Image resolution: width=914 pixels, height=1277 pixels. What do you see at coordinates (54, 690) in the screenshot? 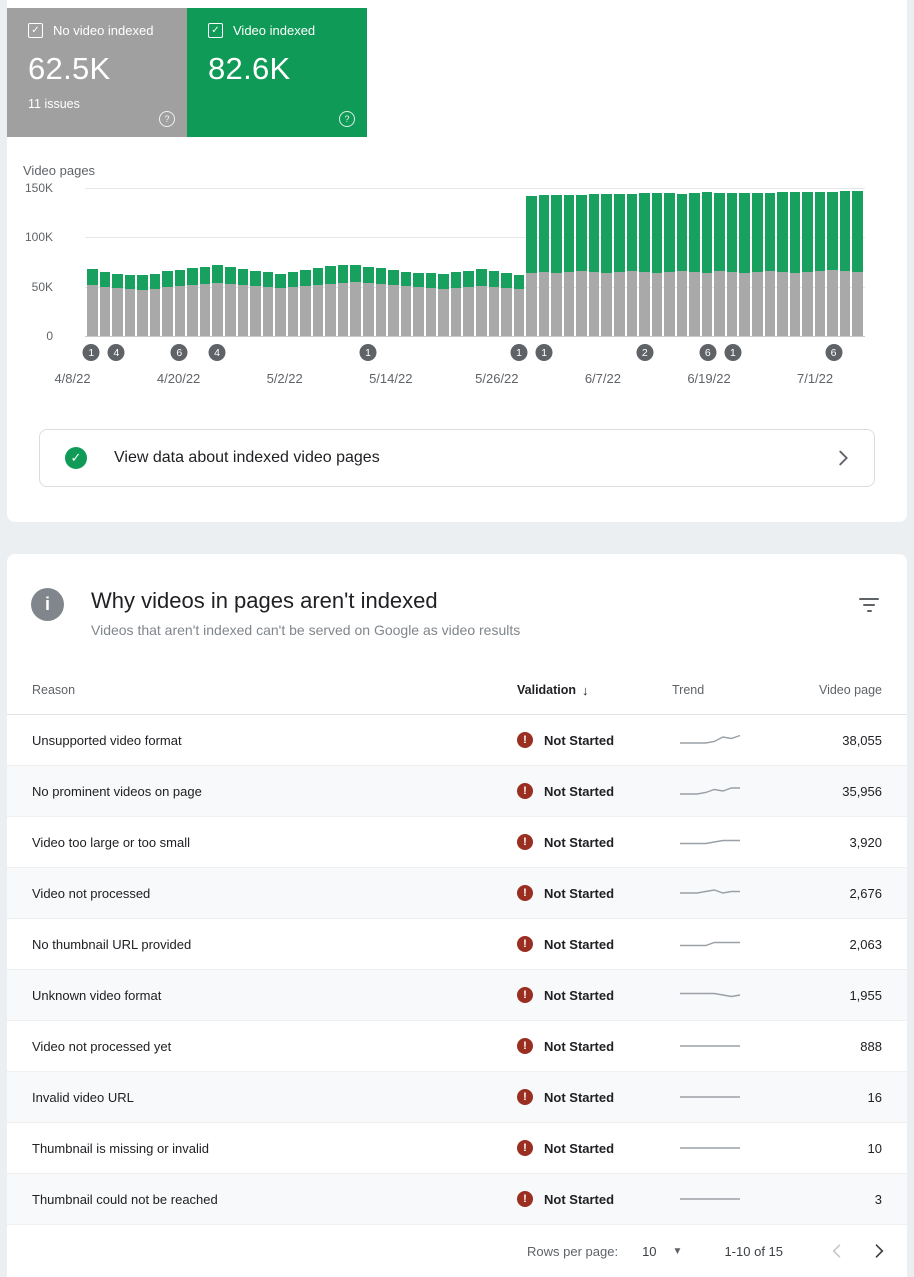
I see `column-header-reason: Reason` at bounding box center [54, 690].